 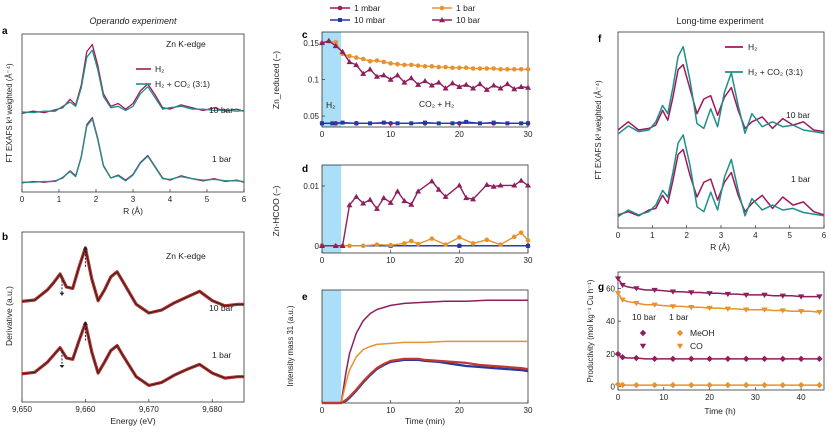 I want to click on panel-c-h2-label: H₂, so click(x=330, y=105).